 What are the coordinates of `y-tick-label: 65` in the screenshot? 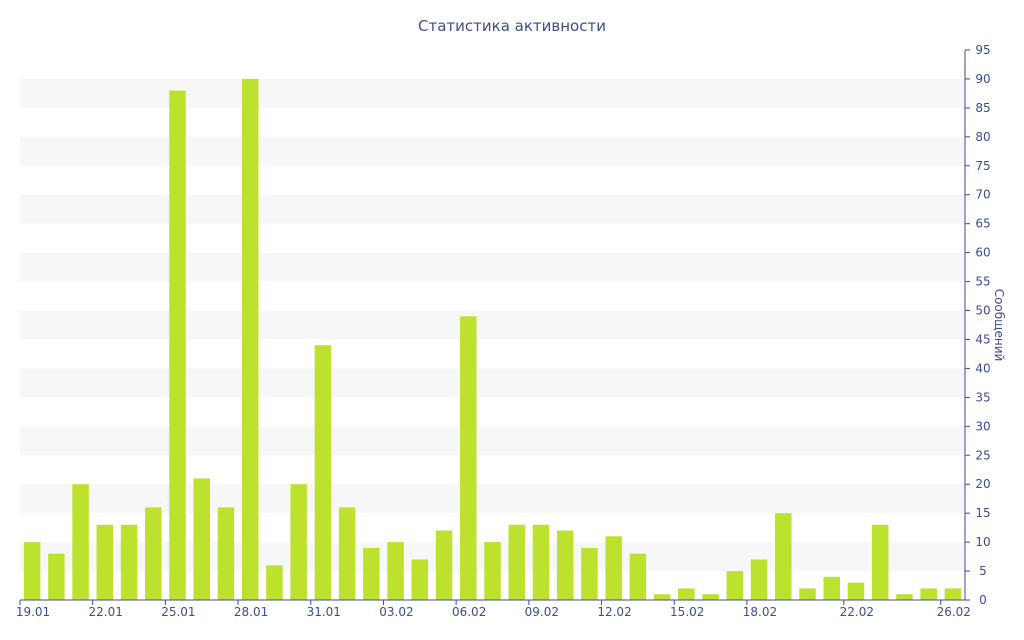 It's located at (982, 224).